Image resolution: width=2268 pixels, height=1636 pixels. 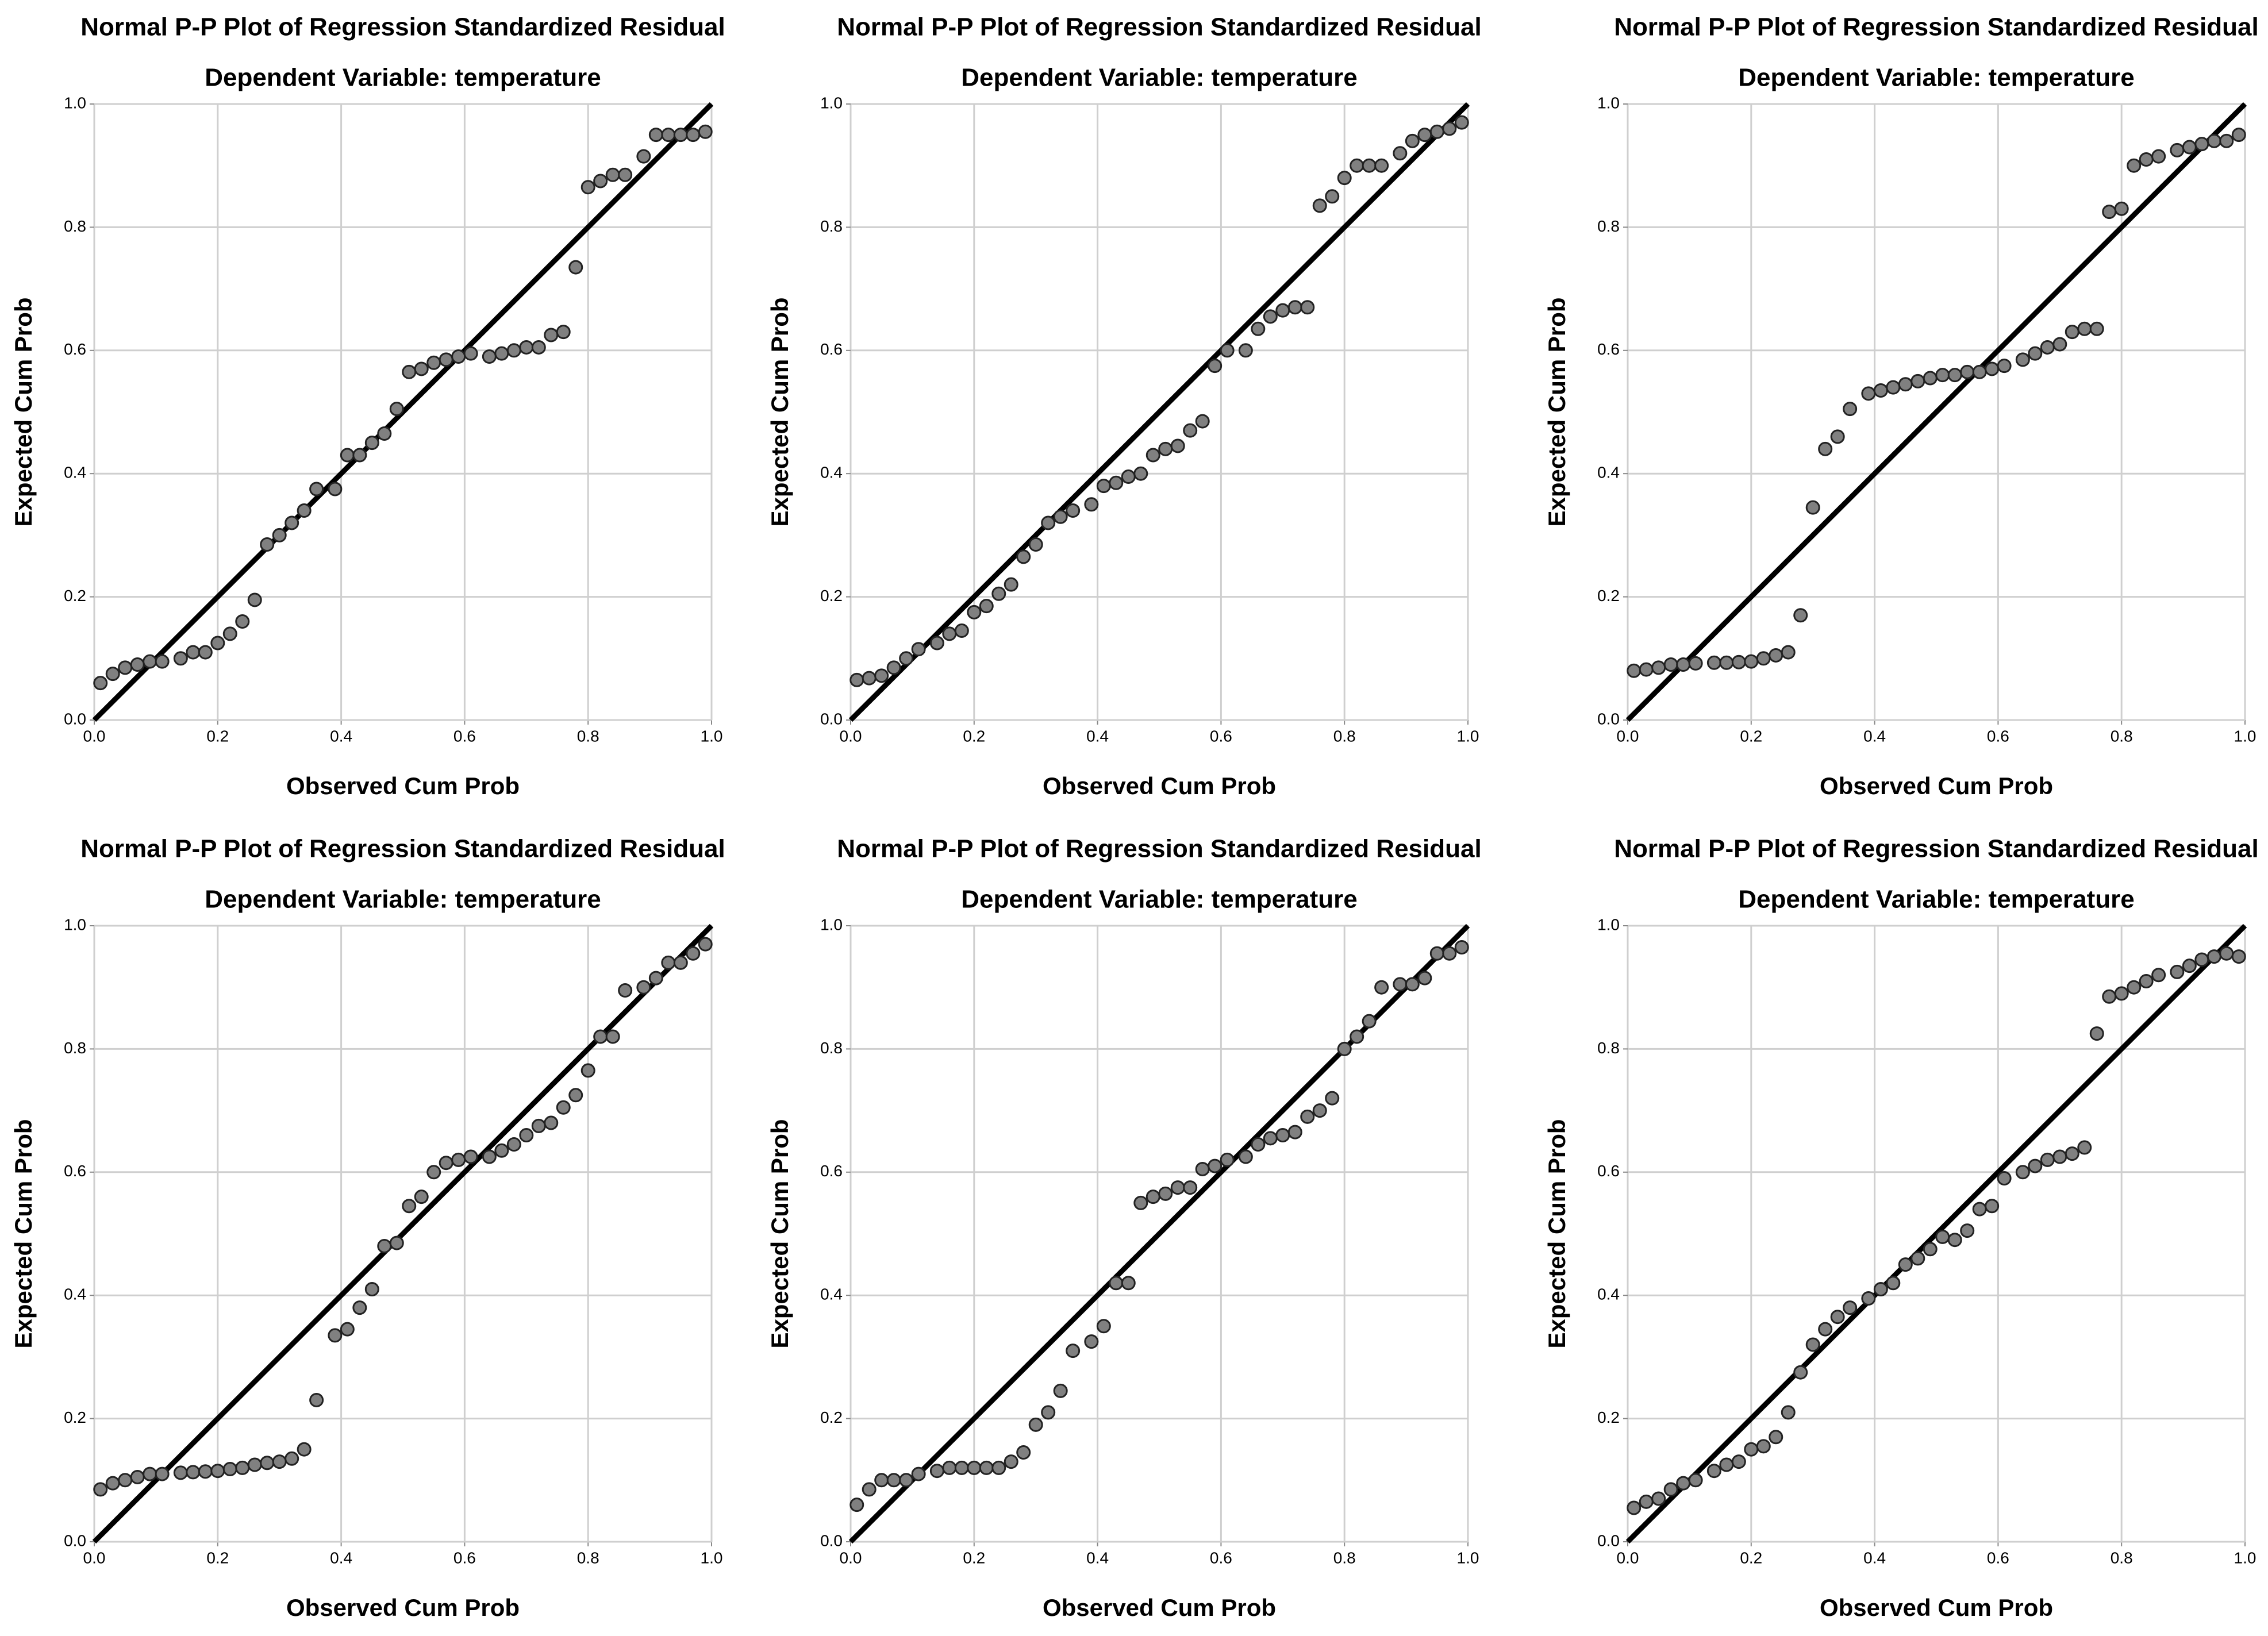 What do you see at coordinates (974, 1557) in the screenshot?
I see `x-tick-label: 0.2` at bounding box center [974, 1557].